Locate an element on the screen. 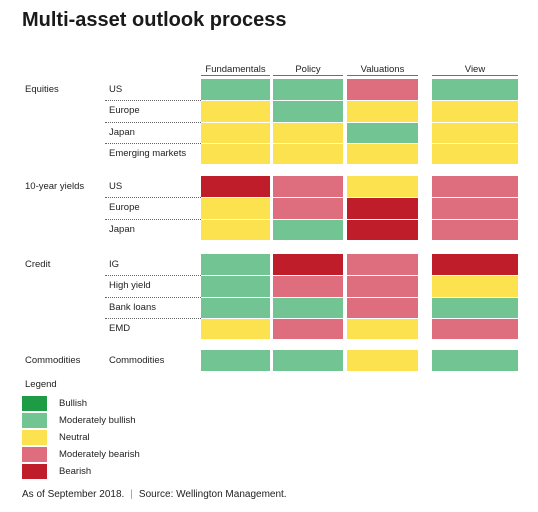 This screenshot has width=538, height=512. row-label-emerging-markets: Emerging markets is located at coordinates (148, 153).